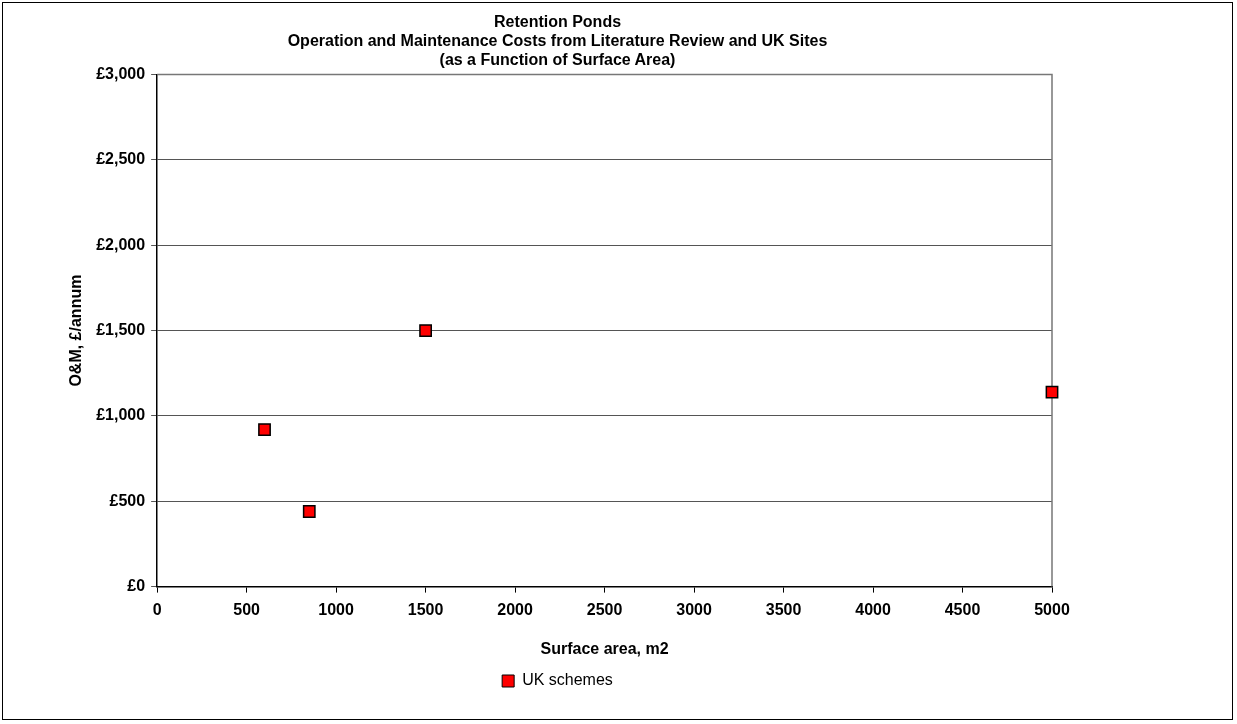 This screenshot has width=1237, height=724. What do you see at coordinates (76, 330) in the screenshot?
I see `y-axis-title: O&M, £/annum` at bounding box center [76, 330].